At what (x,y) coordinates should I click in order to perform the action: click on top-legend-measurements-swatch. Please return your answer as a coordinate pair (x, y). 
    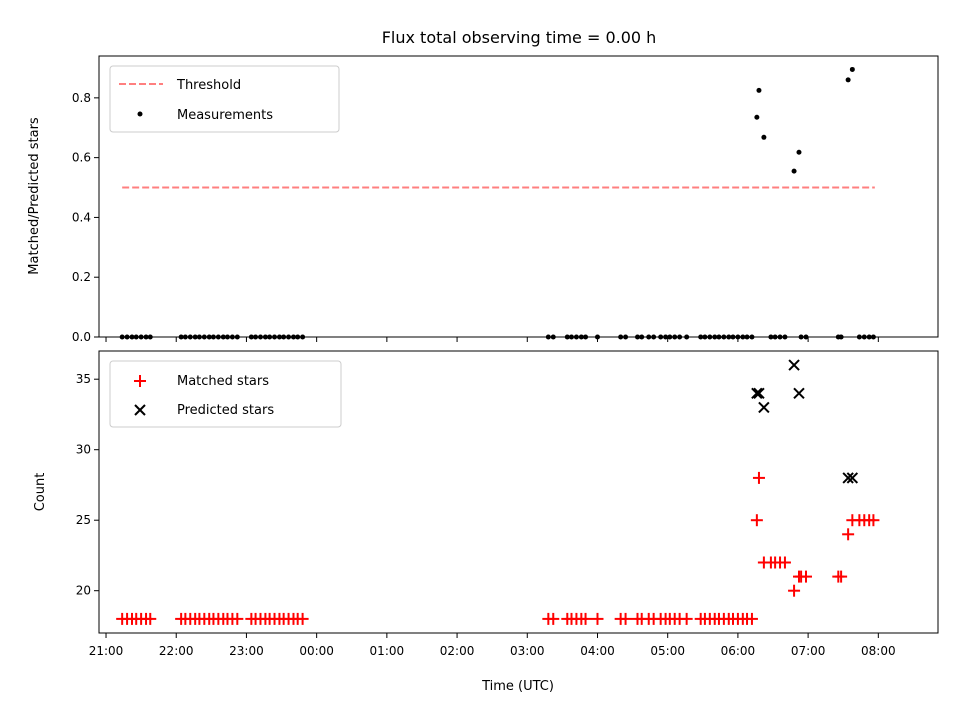
    Looking at the image, I should click on (140, 114).